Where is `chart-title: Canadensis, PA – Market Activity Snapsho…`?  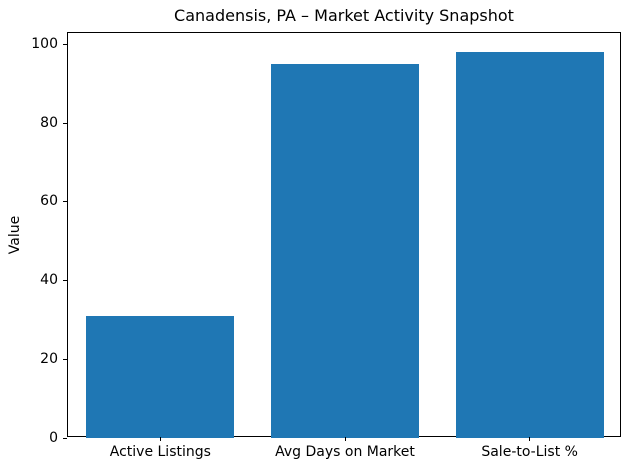 chart-title: Canadensis, PA – Market Activity Snapsho… is located at coordinates (344, 15).